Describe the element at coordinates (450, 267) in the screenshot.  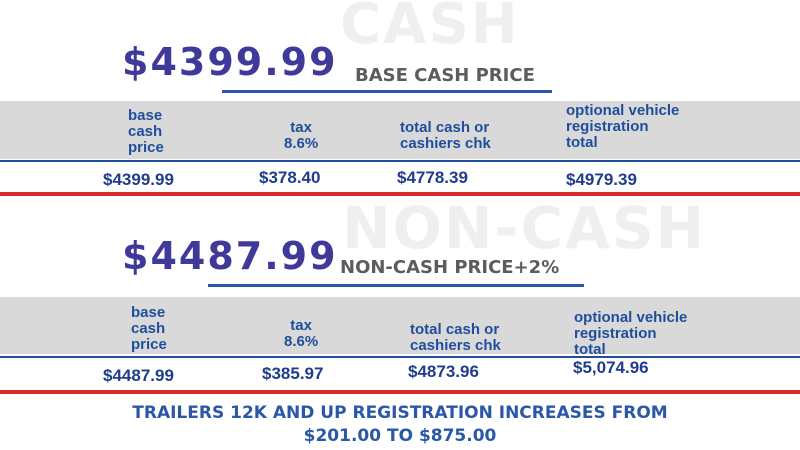
I see `noncash-price-label: NON-CASH PRICE+2%` at that location.